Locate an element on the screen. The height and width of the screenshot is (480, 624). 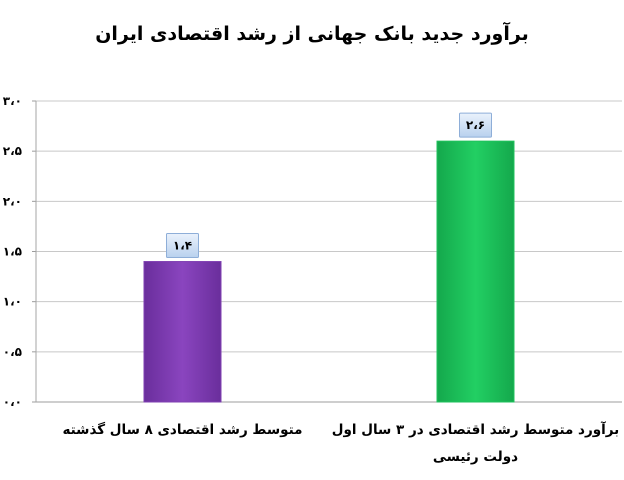
y-axis-ticks: ۰،۰ ۰،۵ ۱،۰ ۱،۵ ۲،۰ ۲،۵ ۳،۰ is located at coordinates (19, 251).